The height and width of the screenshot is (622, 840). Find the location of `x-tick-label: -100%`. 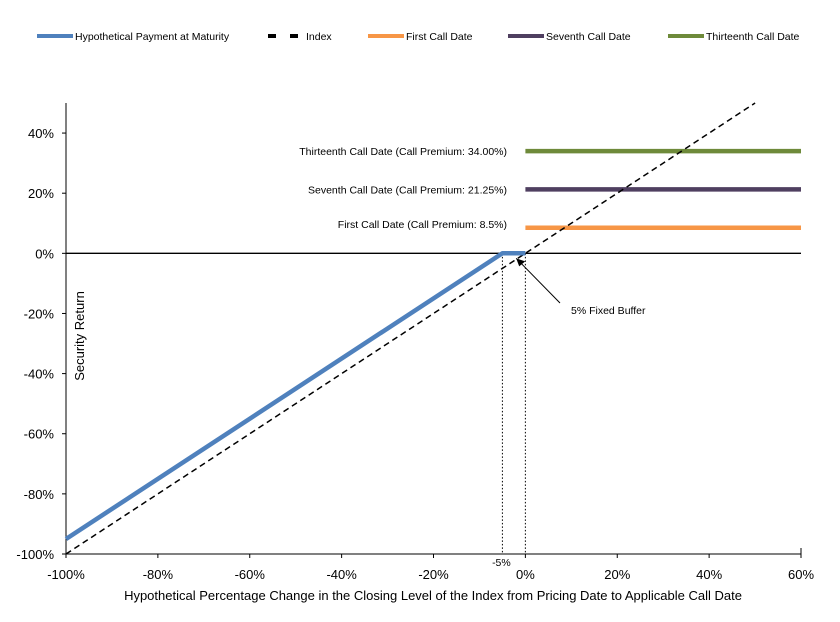

x-tick-label: -100% is located at coordinates (66, 574).